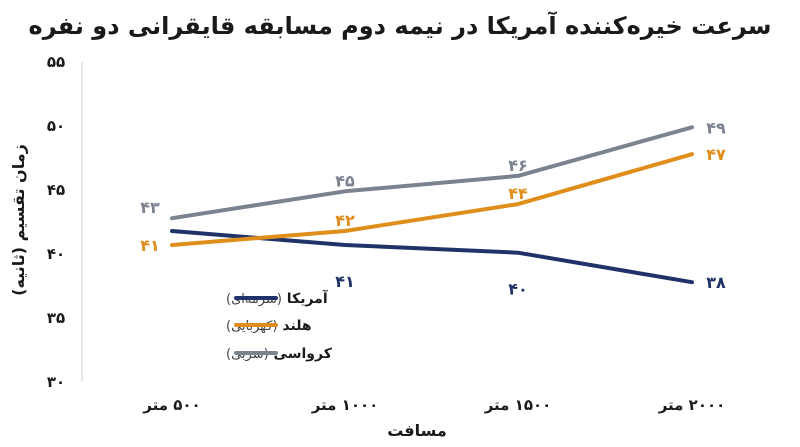  I want to click on data-label: ۳۸, so click(716, 282).